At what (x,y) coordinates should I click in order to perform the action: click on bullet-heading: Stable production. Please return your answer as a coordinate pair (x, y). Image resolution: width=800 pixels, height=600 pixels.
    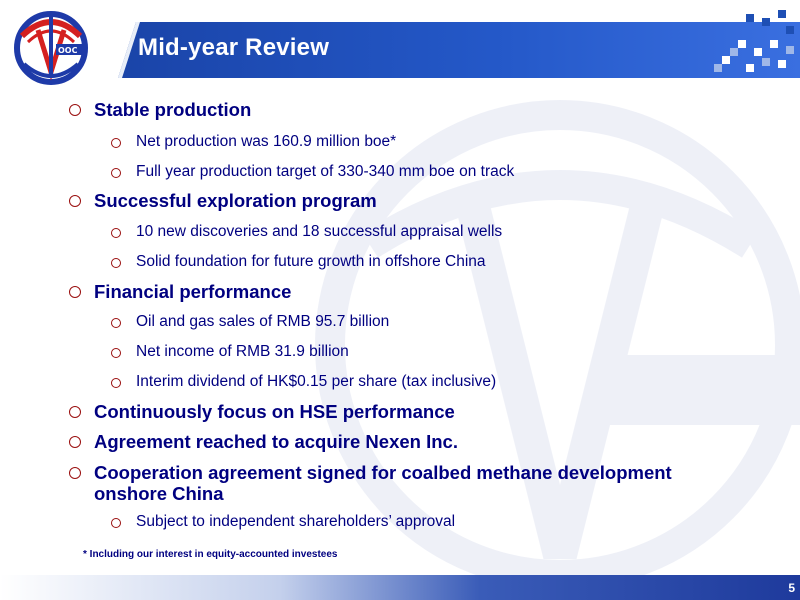
    Looking at the image, I should click on (173, 109).